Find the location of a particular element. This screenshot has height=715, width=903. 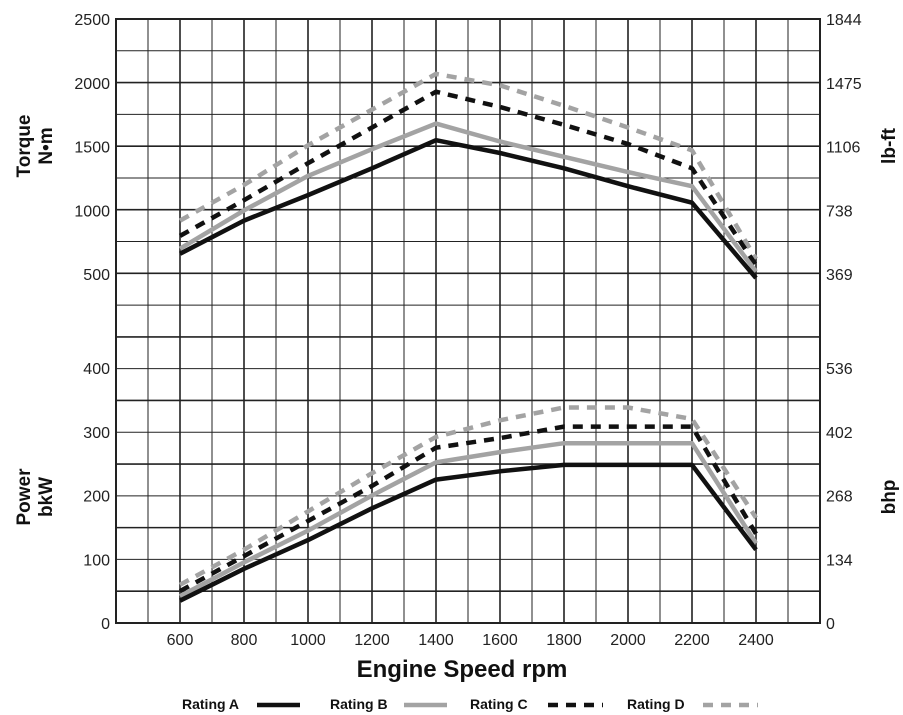

x-tick-label: 600 is located at coordinates (180, 640).